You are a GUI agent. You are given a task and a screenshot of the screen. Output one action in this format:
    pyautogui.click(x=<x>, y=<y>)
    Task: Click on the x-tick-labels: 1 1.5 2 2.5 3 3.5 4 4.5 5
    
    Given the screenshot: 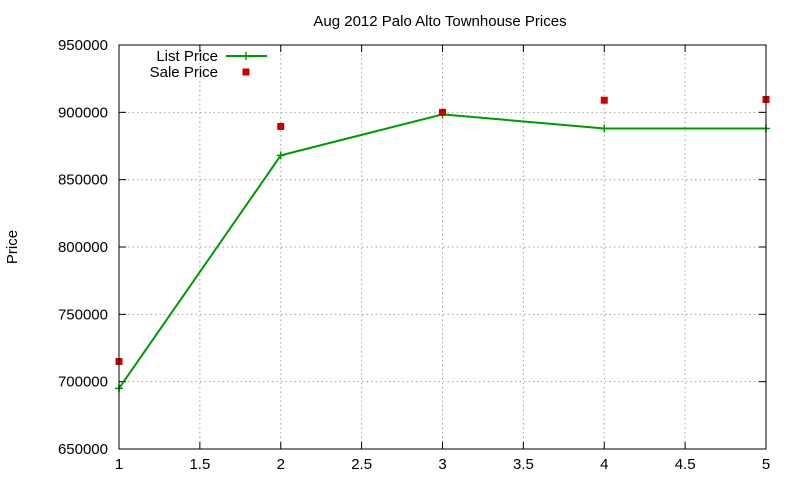 What is the action you would take?
    pyautogui.click(x=442, y=464)
    